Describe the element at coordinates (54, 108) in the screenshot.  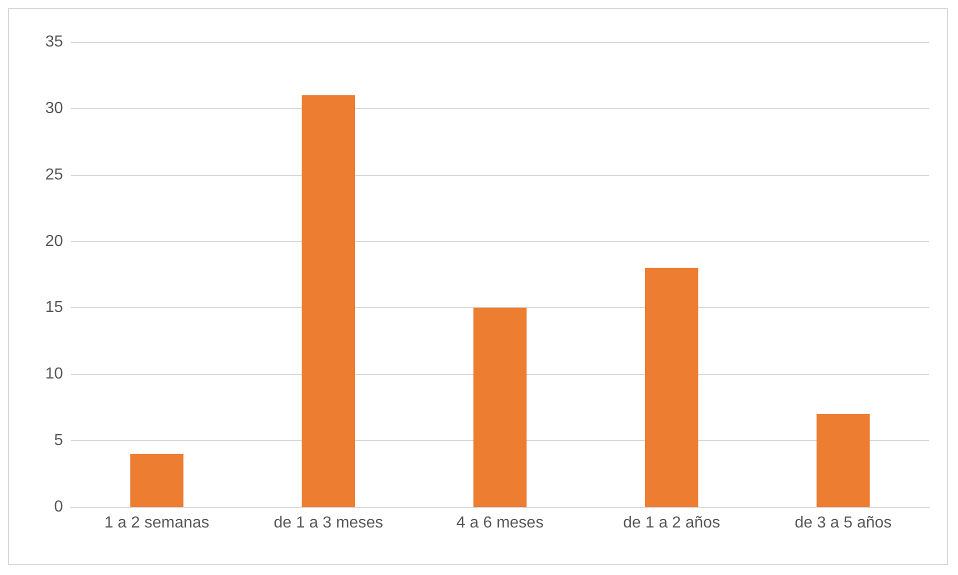
I see `y-tick-label: 30` at that location.